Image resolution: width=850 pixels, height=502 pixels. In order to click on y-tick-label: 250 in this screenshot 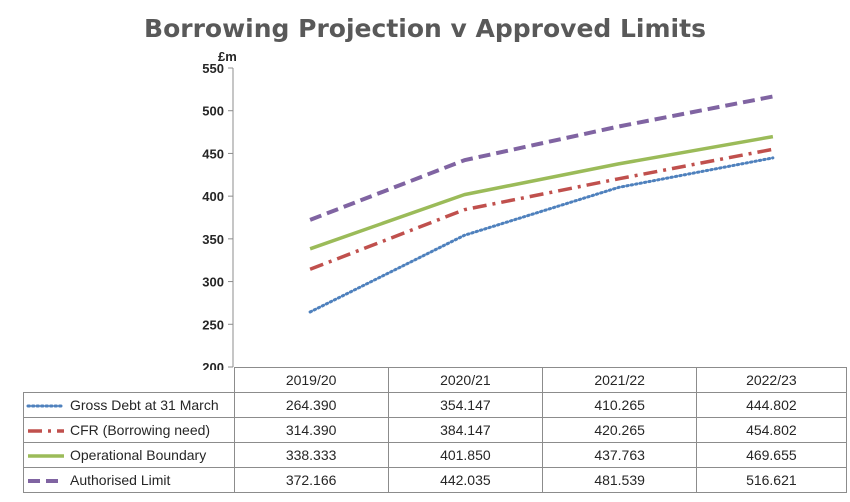, I will do `click(213, 324)`.